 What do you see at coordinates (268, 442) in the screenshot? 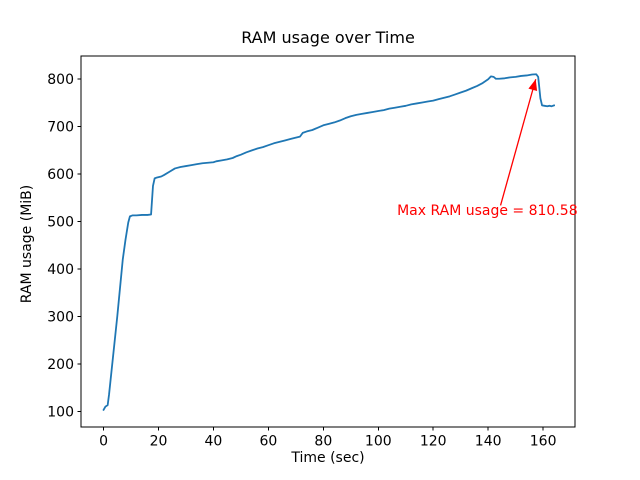
I see `x-tick-label: 60` at bounding box center [268, 442].